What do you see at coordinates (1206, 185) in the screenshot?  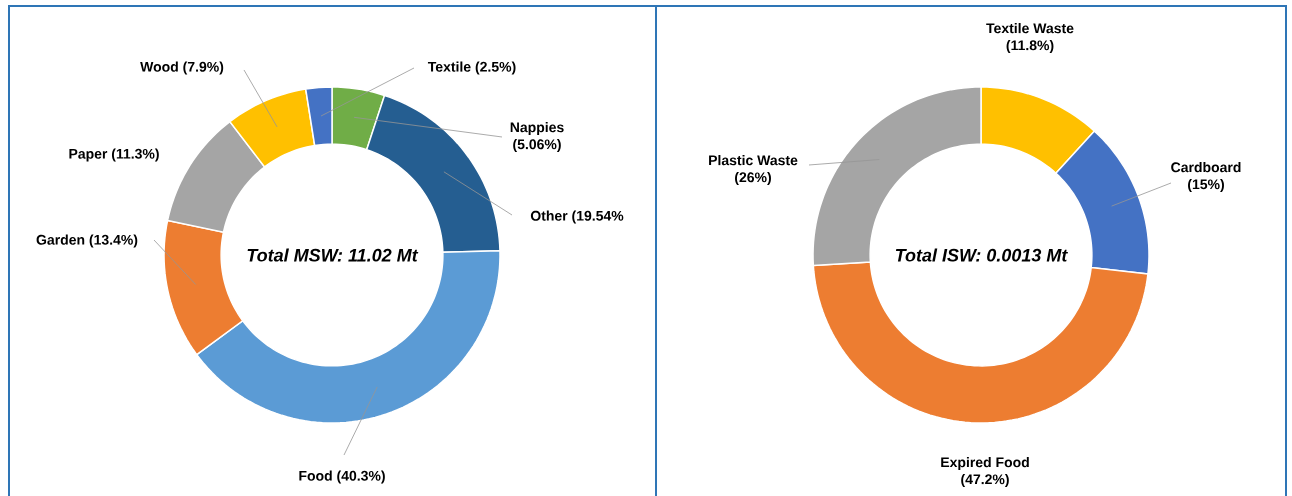 I see `data-label: (15%)` at bounding box center [1206, 185].